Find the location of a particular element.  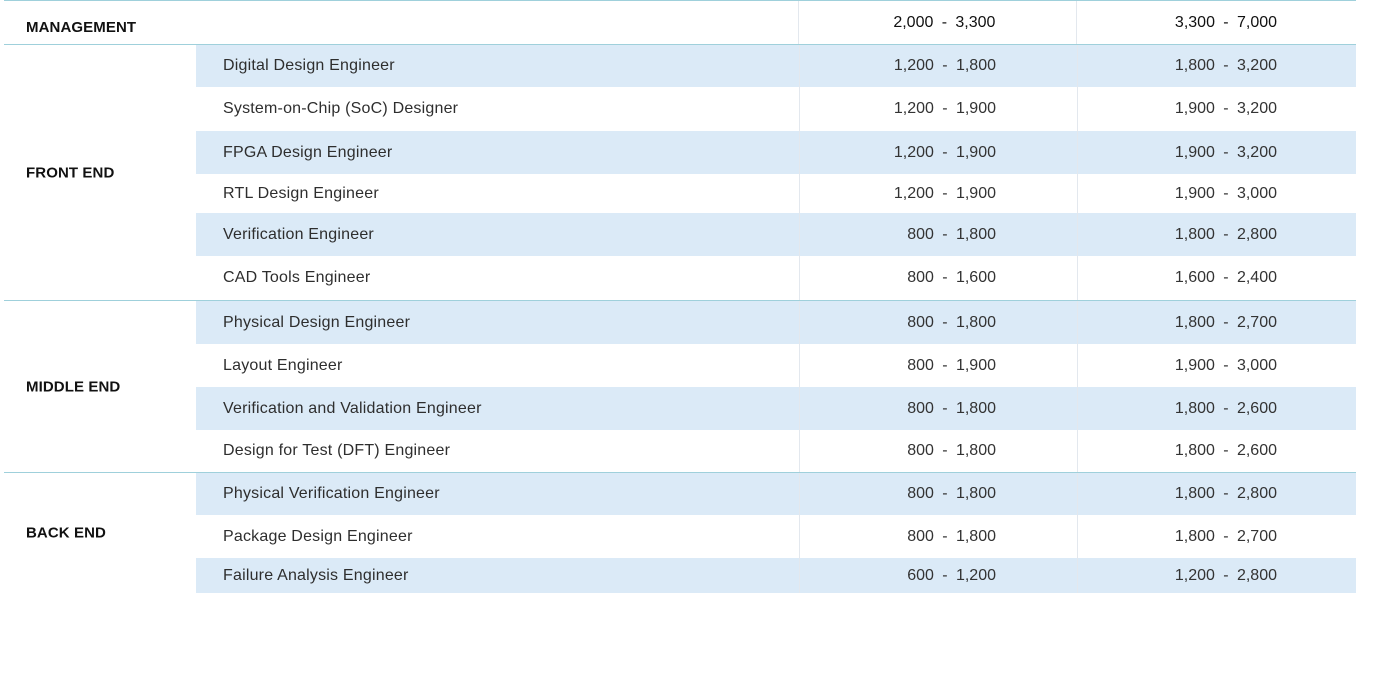

range-high: 2,400 is located at coordinates (1256, 277).